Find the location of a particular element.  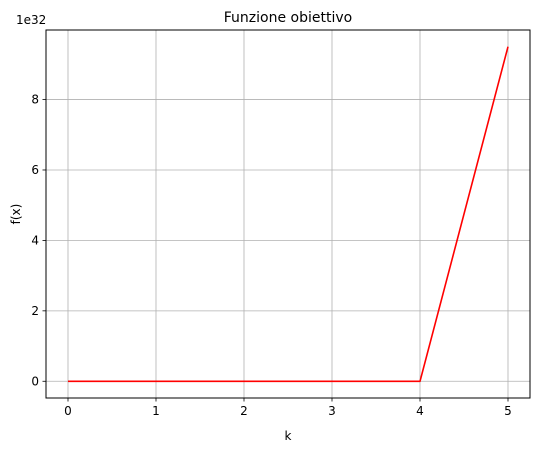

y-tick-label: 8 is located at coordinates (35, 100).